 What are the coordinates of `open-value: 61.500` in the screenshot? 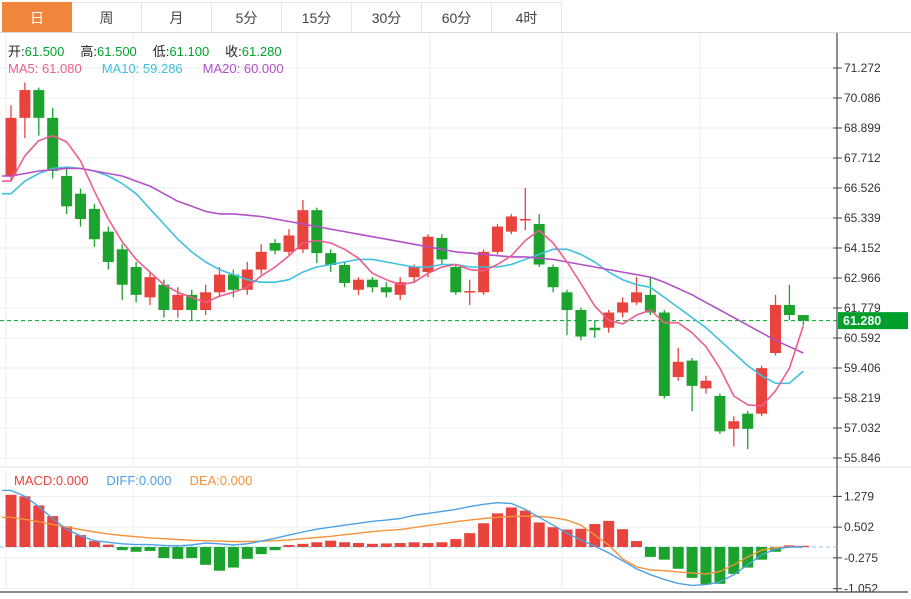 It's located at (44, 51).